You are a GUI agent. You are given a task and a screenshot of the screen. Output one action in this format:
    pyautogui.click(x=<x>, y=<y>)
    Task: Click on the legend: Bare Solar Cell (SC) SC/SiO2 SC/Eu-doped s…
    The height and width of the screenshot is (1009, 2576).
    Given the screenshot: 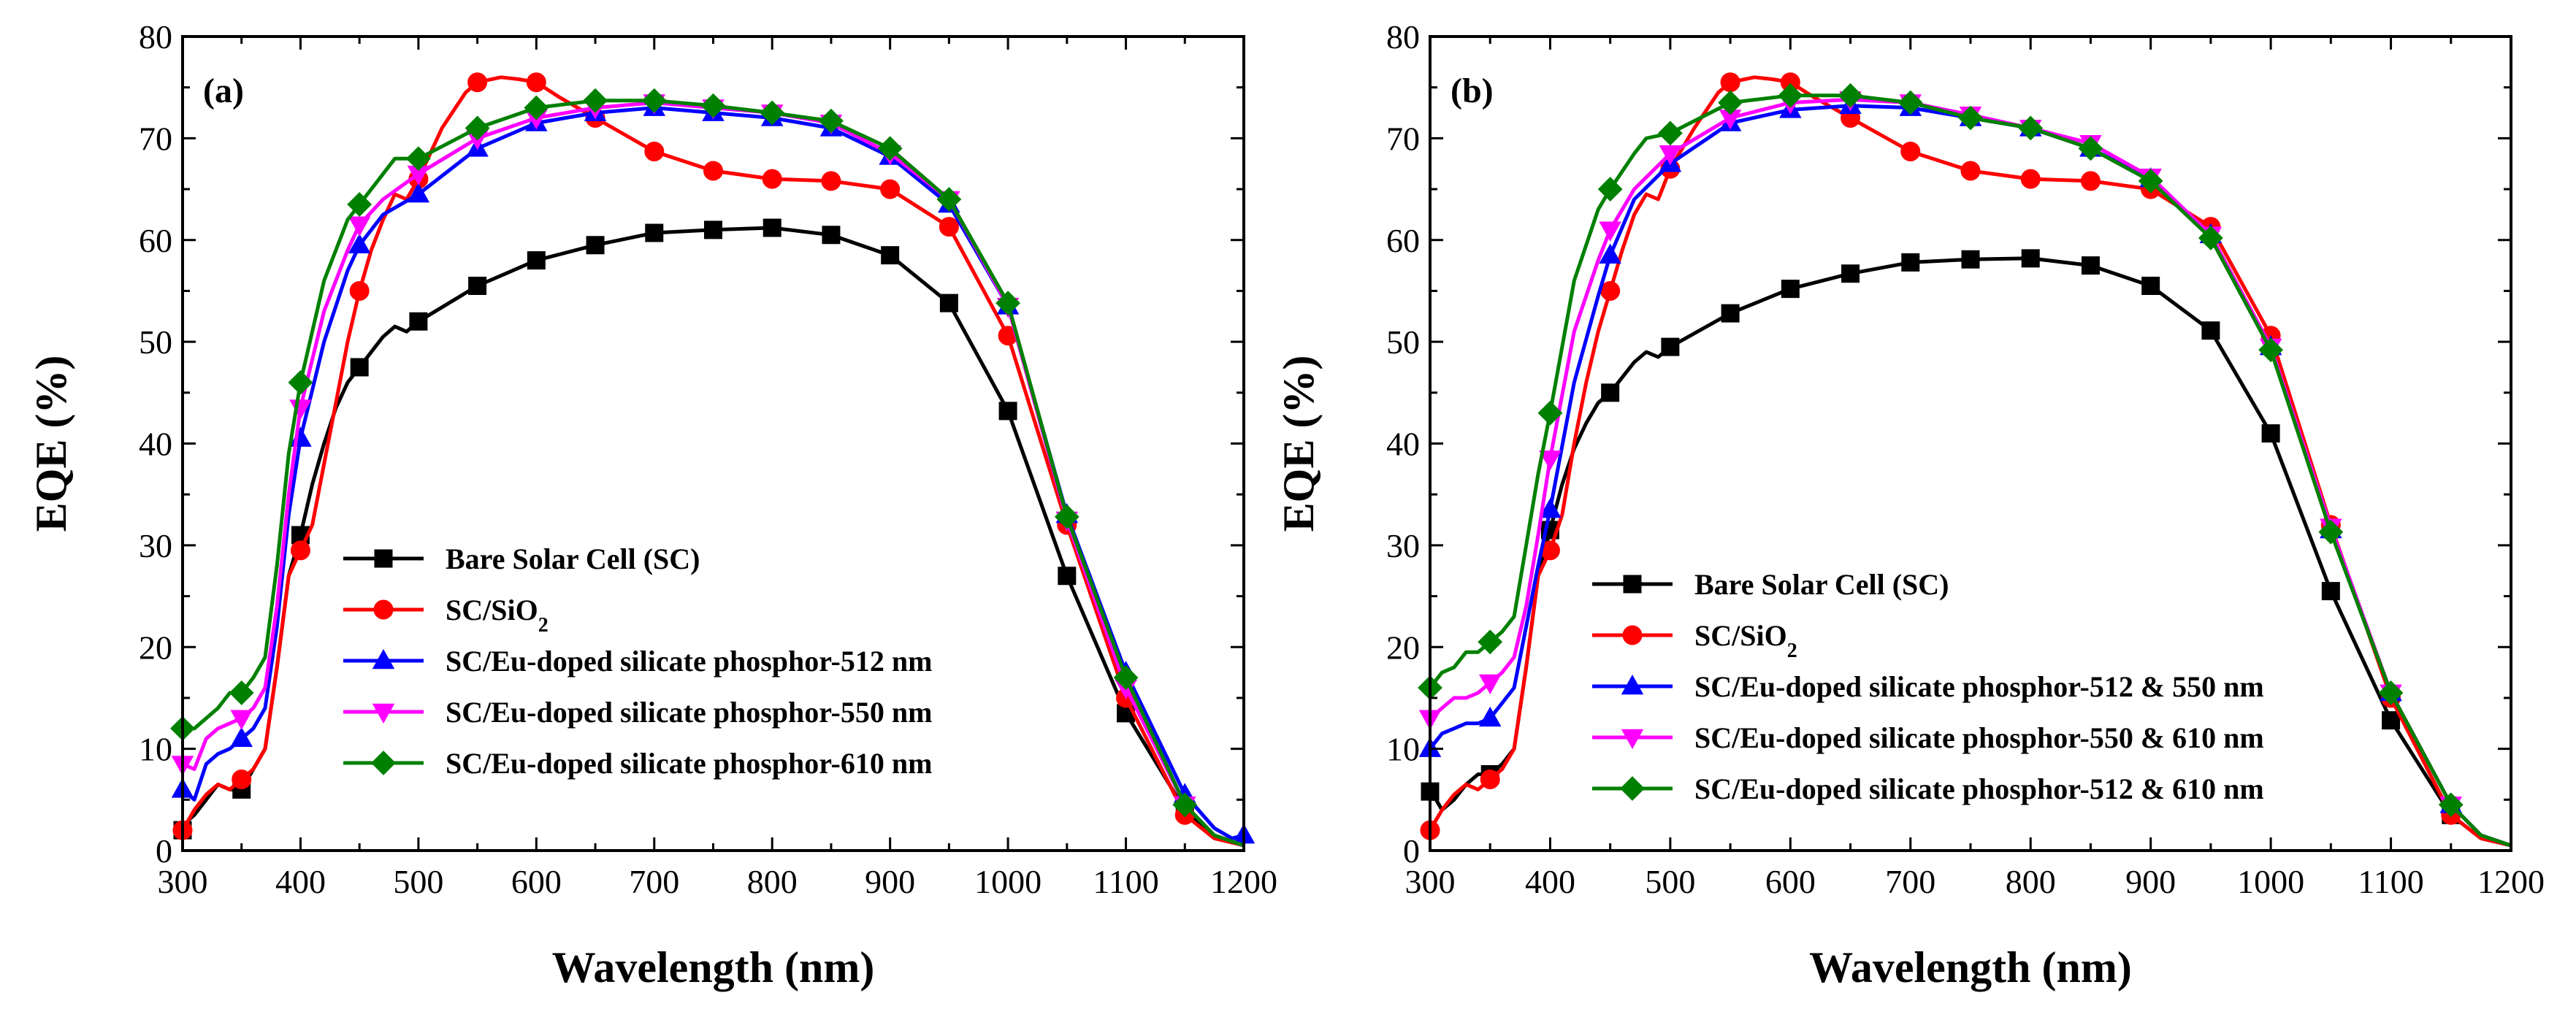 What is the action you would take?
    pyautogui.click(x=637, y=661)
    